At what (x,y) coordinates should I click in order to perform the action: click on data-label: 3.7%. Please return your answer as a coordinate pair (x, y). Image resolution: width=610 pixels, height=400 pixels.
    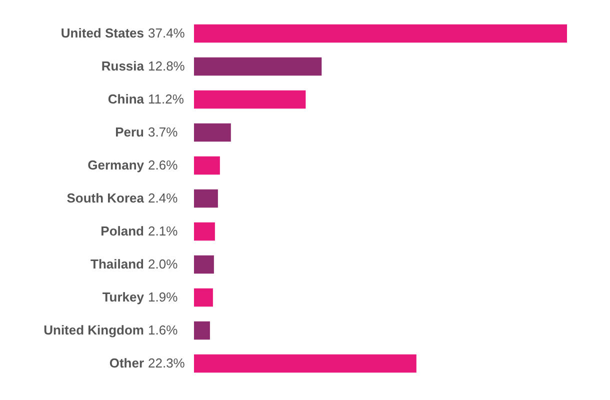
    Looking at the image, I should click on (163, 132).